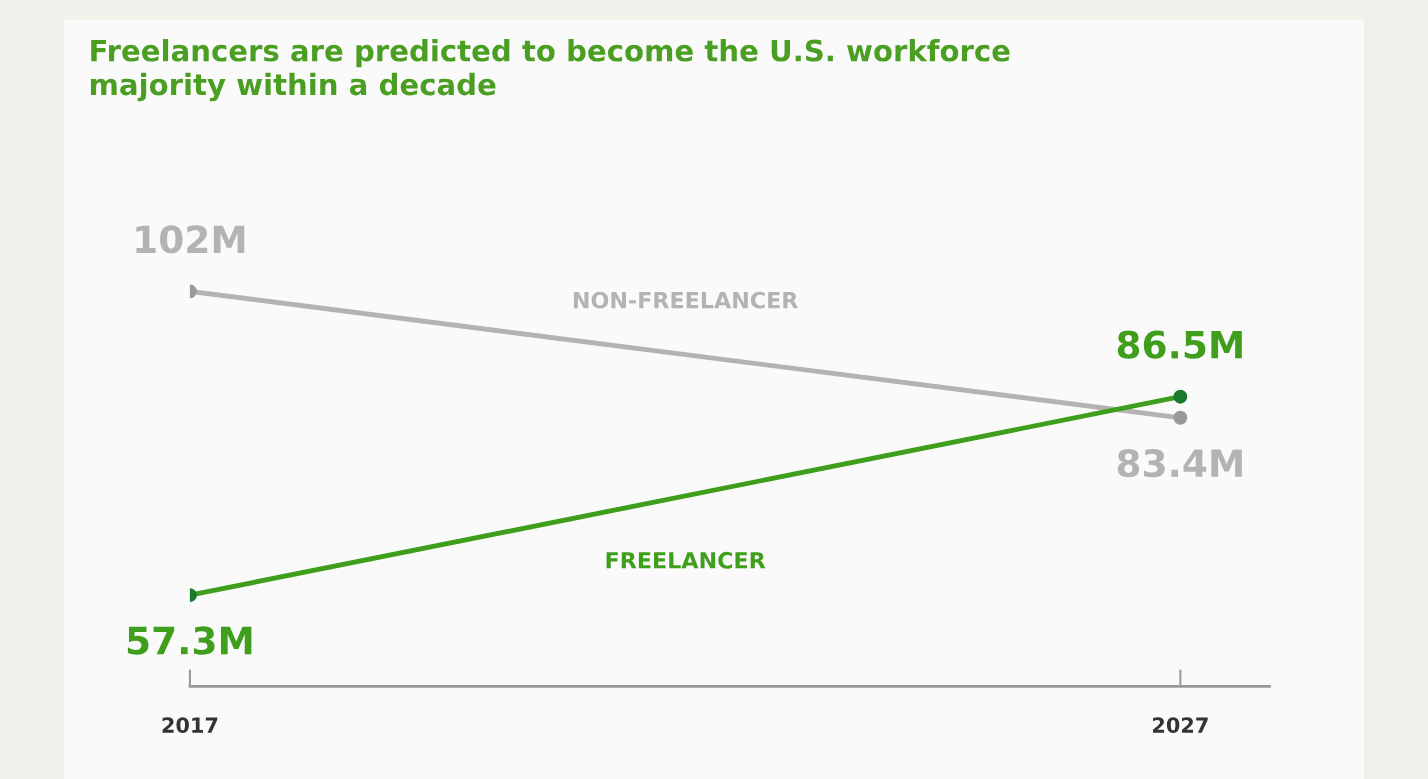 This screenshot has height=779, width=1428. Describe the element at coordinates (1179, 344) in the screenshot. I see `data-label: 86.5M` at that location.